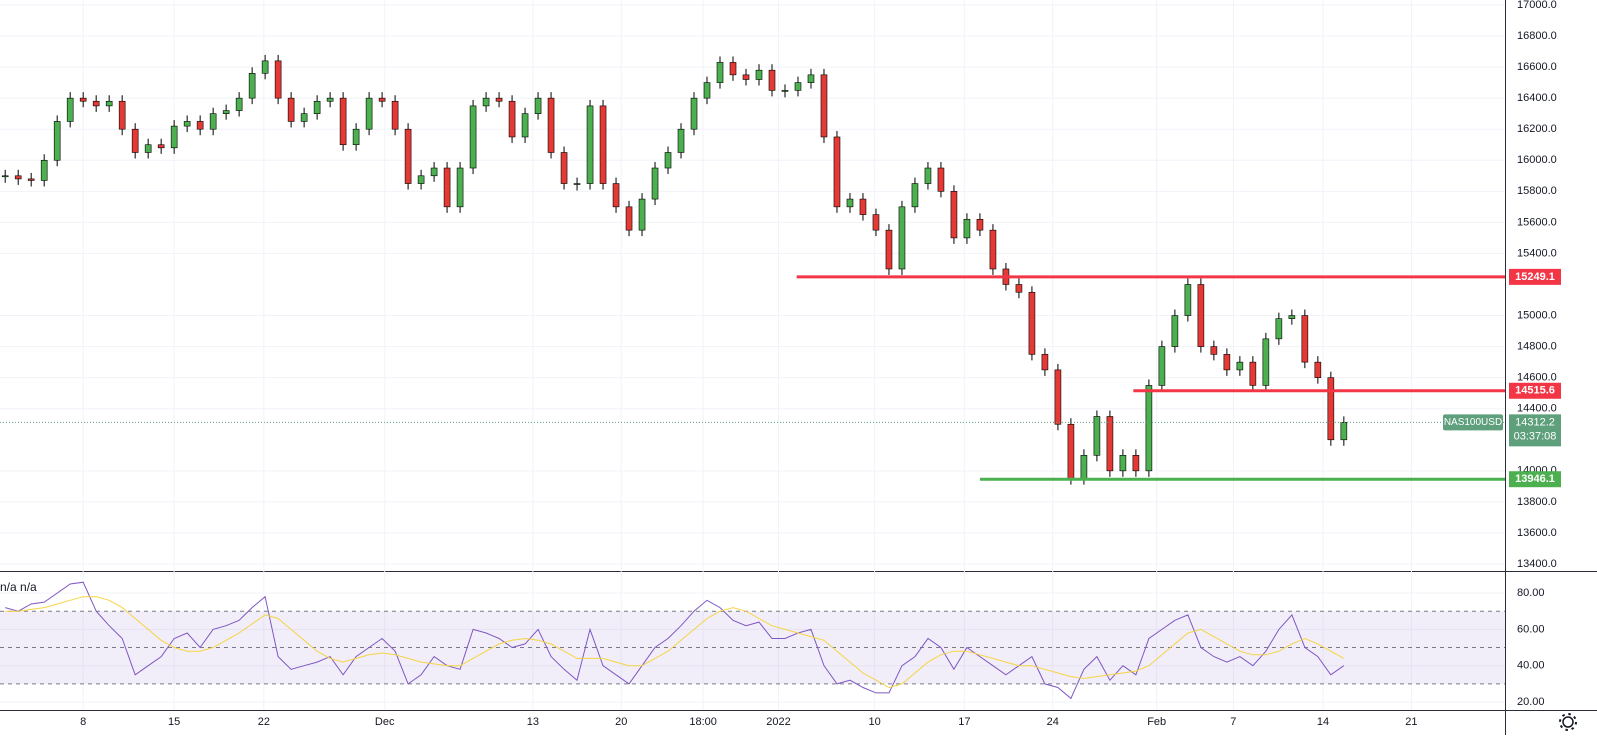  What do you see at coordinates (1531, 666) in the screenshot?
I see `y-tick-label: 40.00` at bounding box center [1531, 666].